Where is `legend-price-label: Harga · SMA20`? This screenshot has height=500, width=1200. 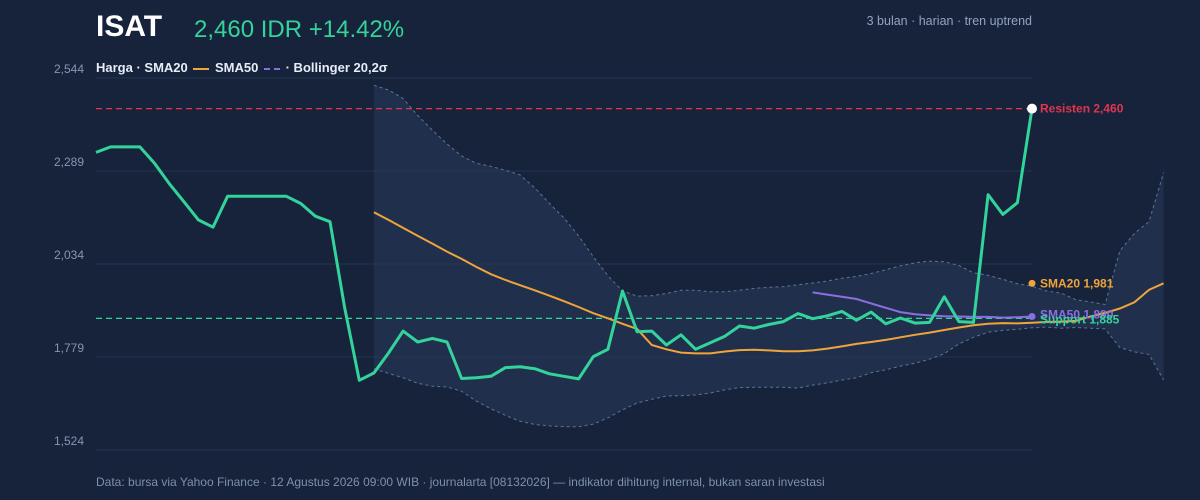
legend-price-label: Harga · SMA20 is located at coordinates (142, 67).